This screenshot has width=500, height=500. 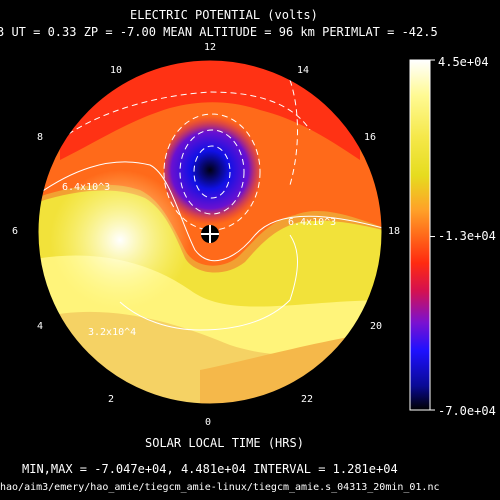 What do you see at coordinates (40, 137) in the screenshot?
I see `hour-label: 8` at bounding box center [40, 137].